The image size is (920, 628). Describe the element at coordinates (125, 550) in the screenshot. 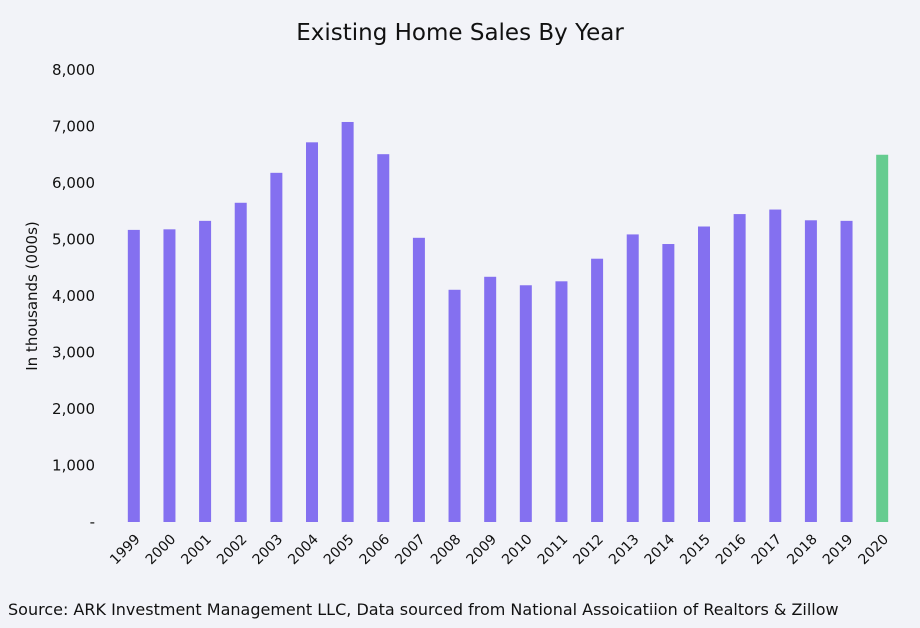

I see `x-tick-label: 1999` at that location.